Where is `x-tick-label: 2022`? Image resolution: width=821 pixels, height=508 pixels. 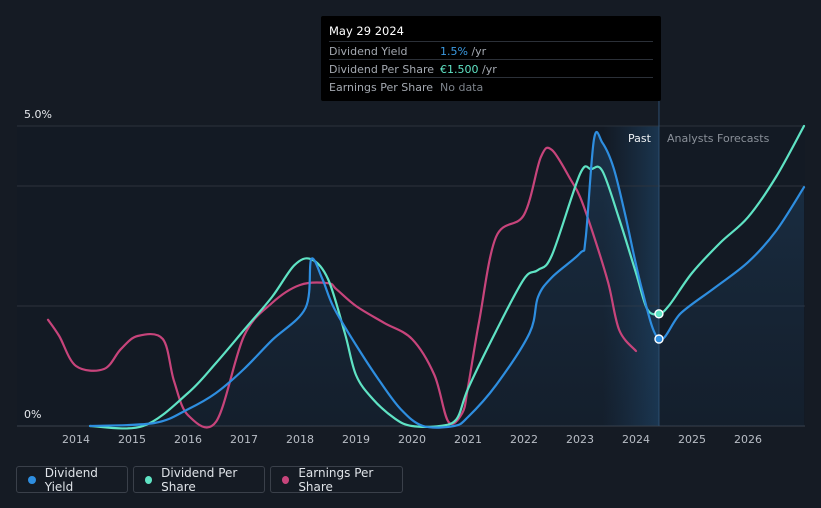 x-tick-label: 2022 is located at coordinates (524, 439).